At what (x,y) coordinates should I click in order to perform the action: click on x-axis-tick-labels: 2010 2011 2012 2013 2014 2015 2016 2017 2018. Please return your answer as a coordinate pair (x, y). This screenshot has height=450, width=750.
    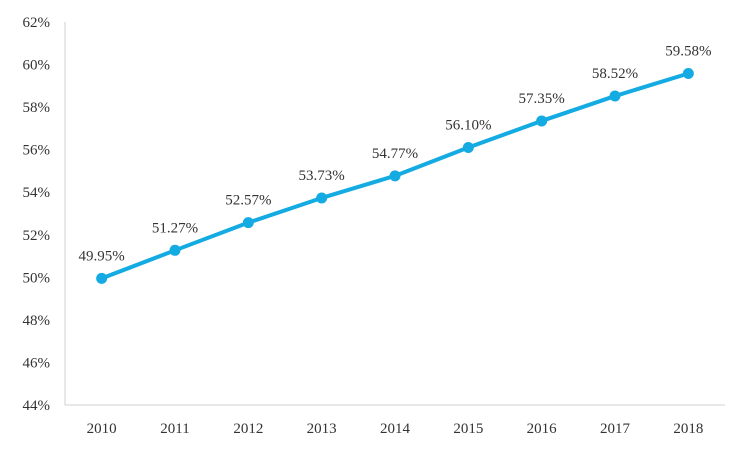
    Looking at the image, I should click on (395, 429).